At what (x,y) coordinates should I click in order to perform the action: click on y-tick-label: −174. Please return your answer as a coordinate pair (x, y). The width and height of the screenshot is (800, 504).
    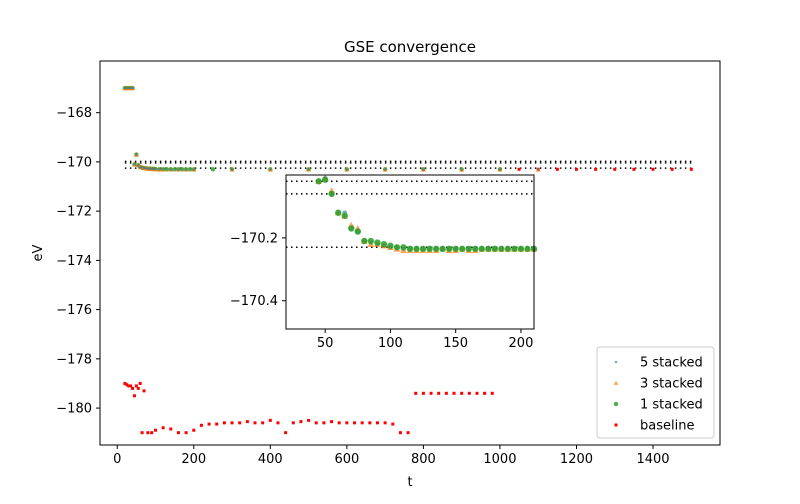
    Looking at the image, I should click on (74, 261).